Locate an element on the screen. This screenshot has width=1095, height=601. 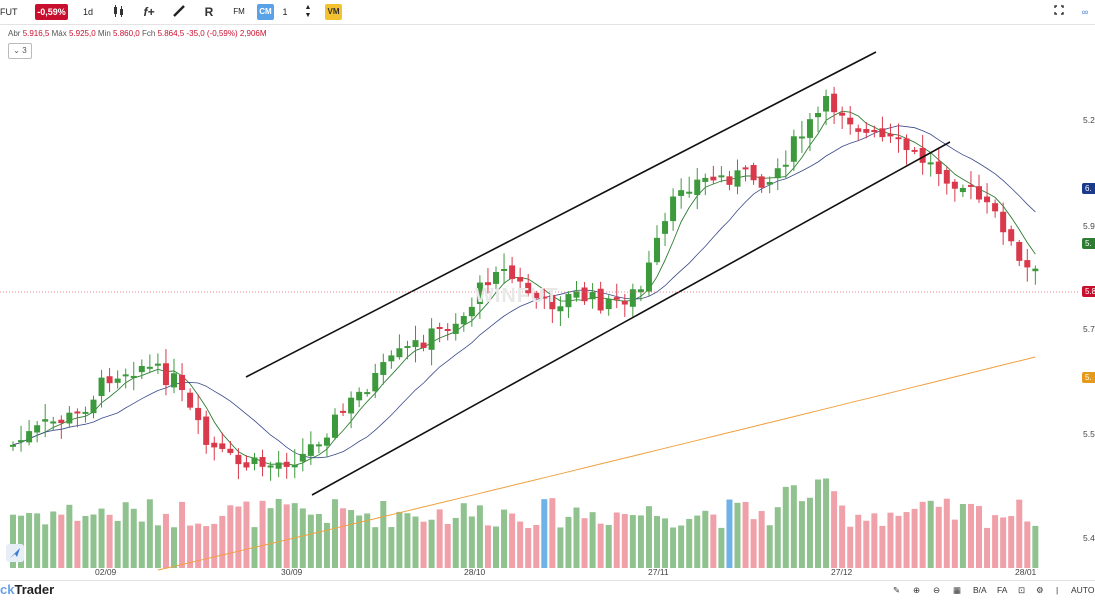
fm-button: FM is located at coordinates (239, 11).